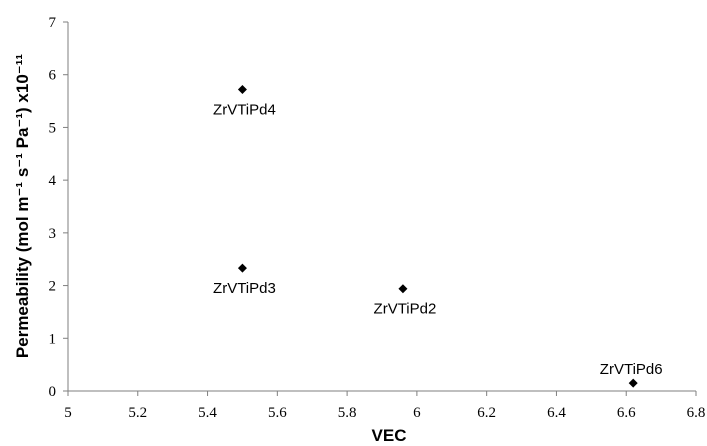  What do you see at coordinates (417, 413) in the screenshot?
I see `x-tick-label: 6` at bounding box center [417, 413].